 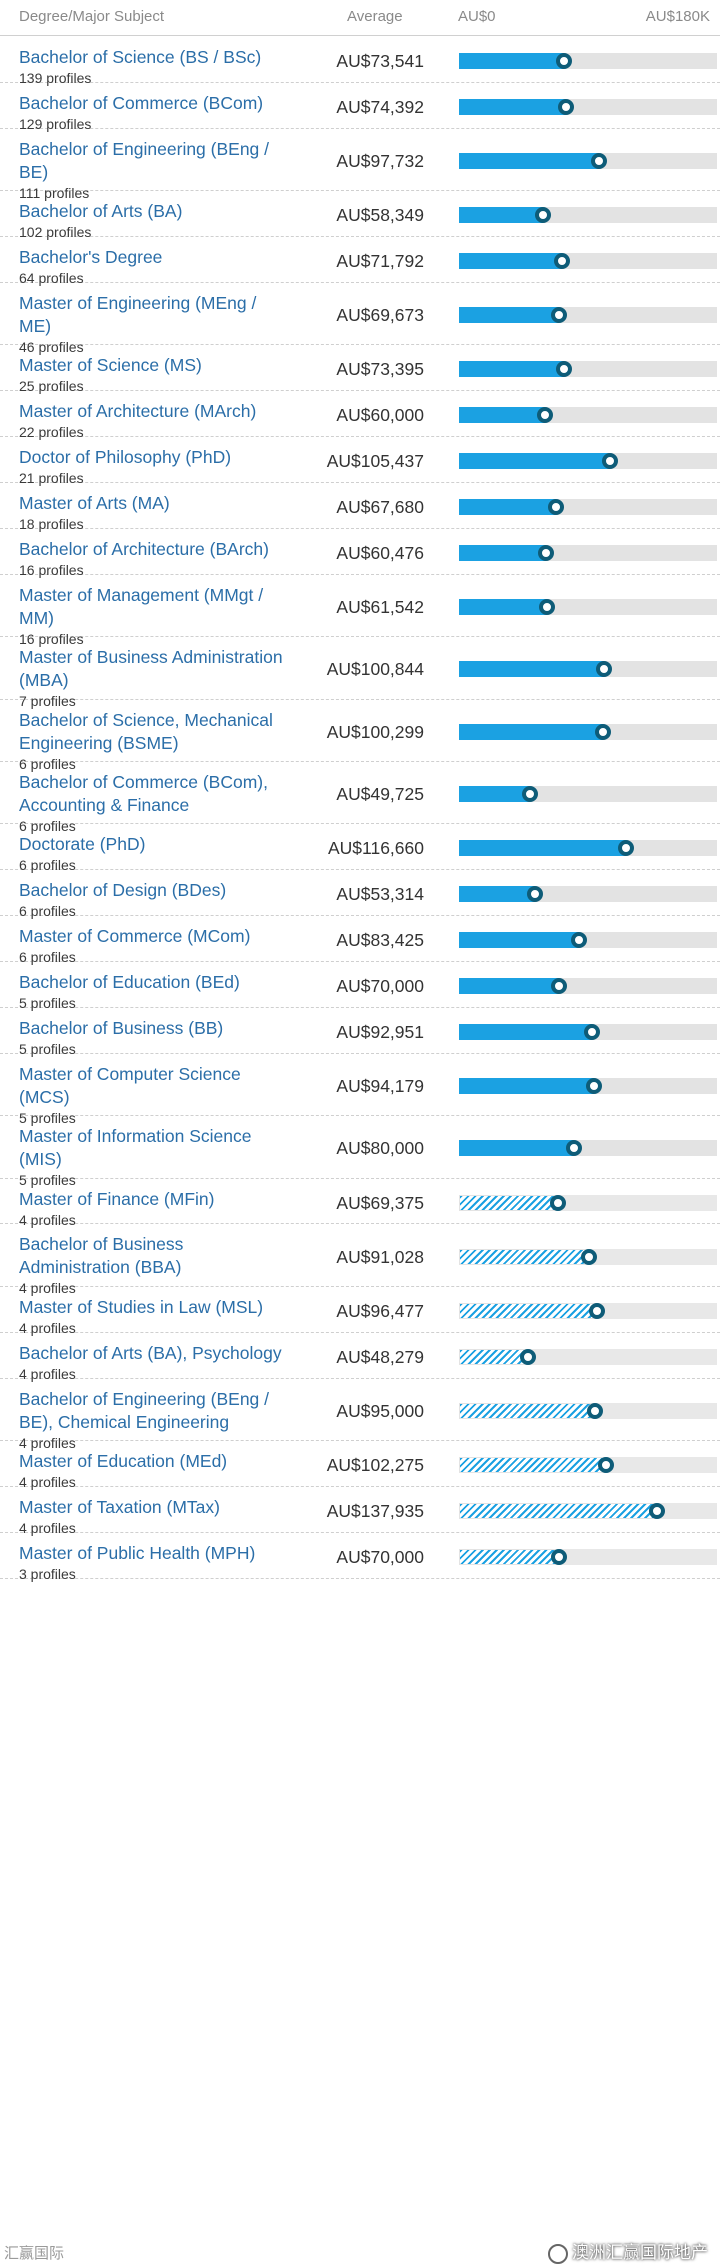 What do you see at coordinates (47, 1117) in the screenshot?
I see `profile-count: 5 profiles` at bounding box center [47, 1117].